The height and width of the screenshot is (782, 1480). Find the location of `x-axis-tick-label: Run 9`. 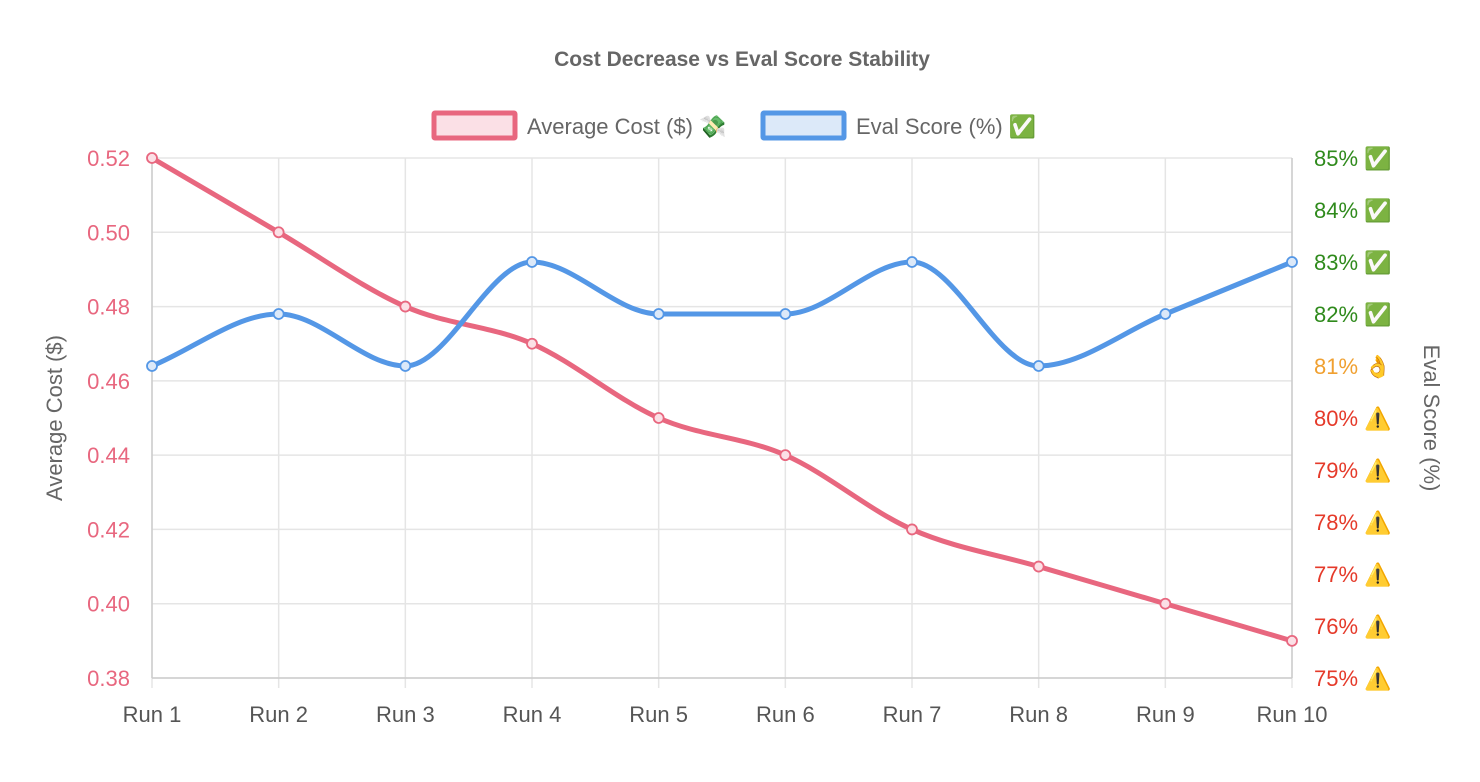

x-axis-tick-label: Run 9 is located at coordinates (1165, 714).